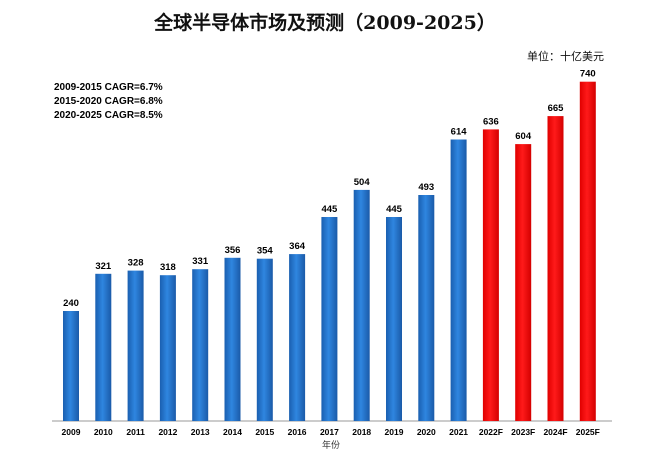 This screenshot has height=452, width=650. Describe the element at coordinates (523, 136) in the screenshot. I see `bar-value-label: 604` at that location.